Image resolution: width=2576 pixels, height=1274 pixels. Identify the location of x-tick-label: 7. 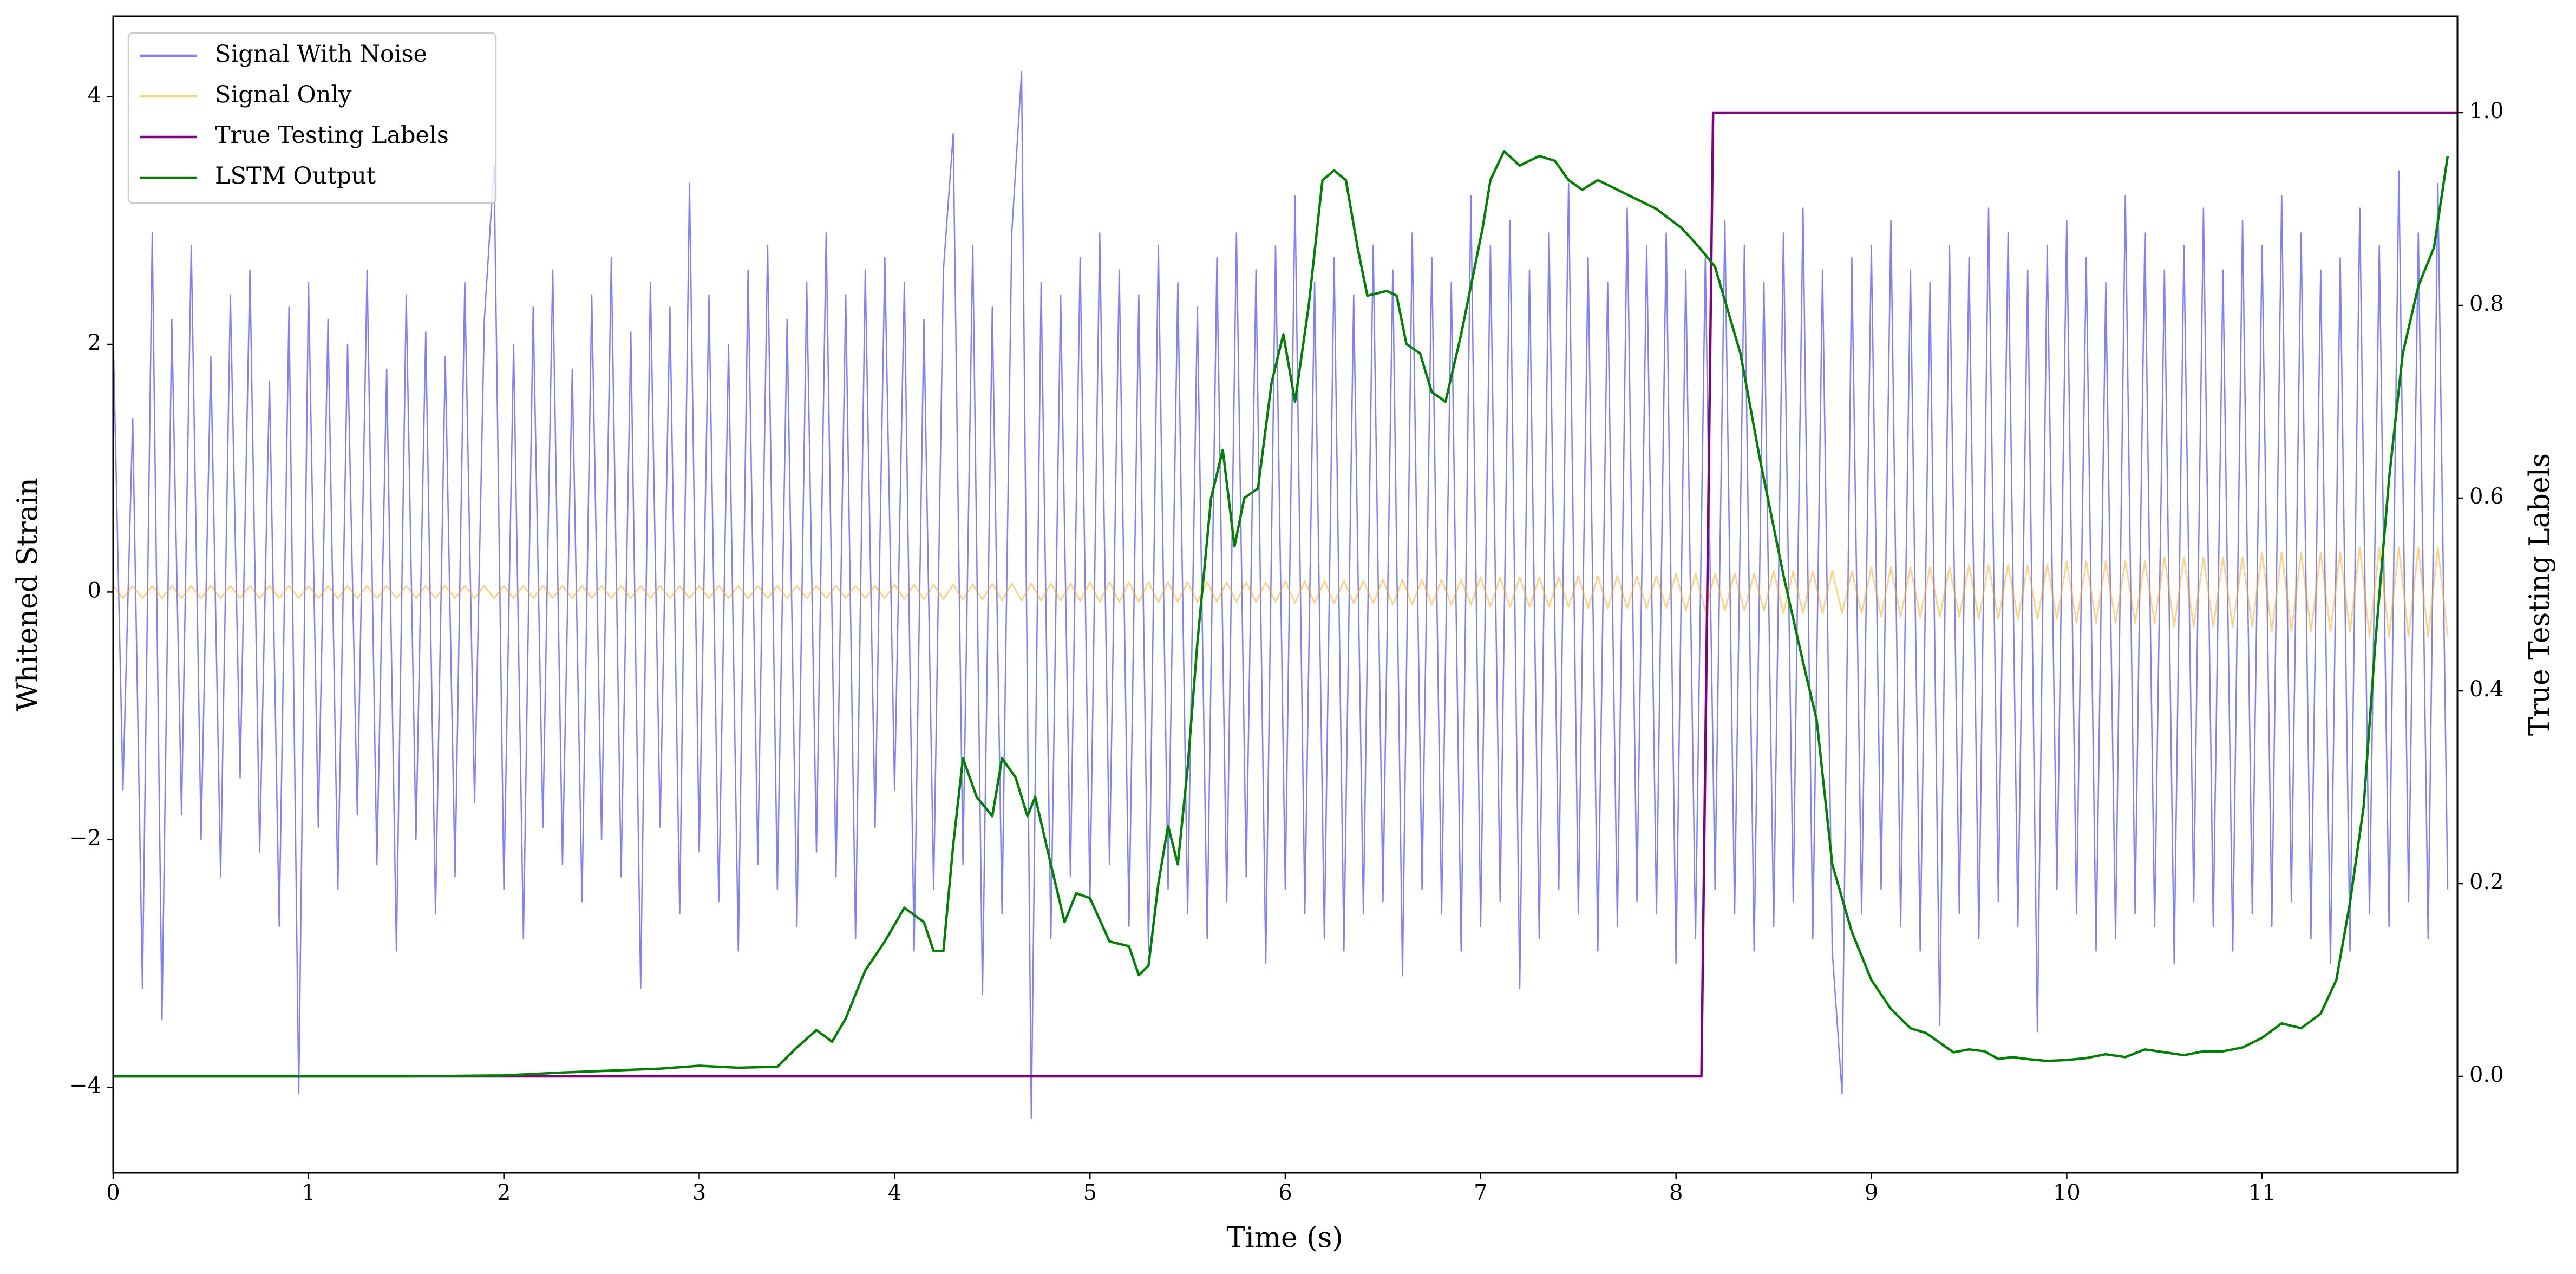
(1481, 1192).